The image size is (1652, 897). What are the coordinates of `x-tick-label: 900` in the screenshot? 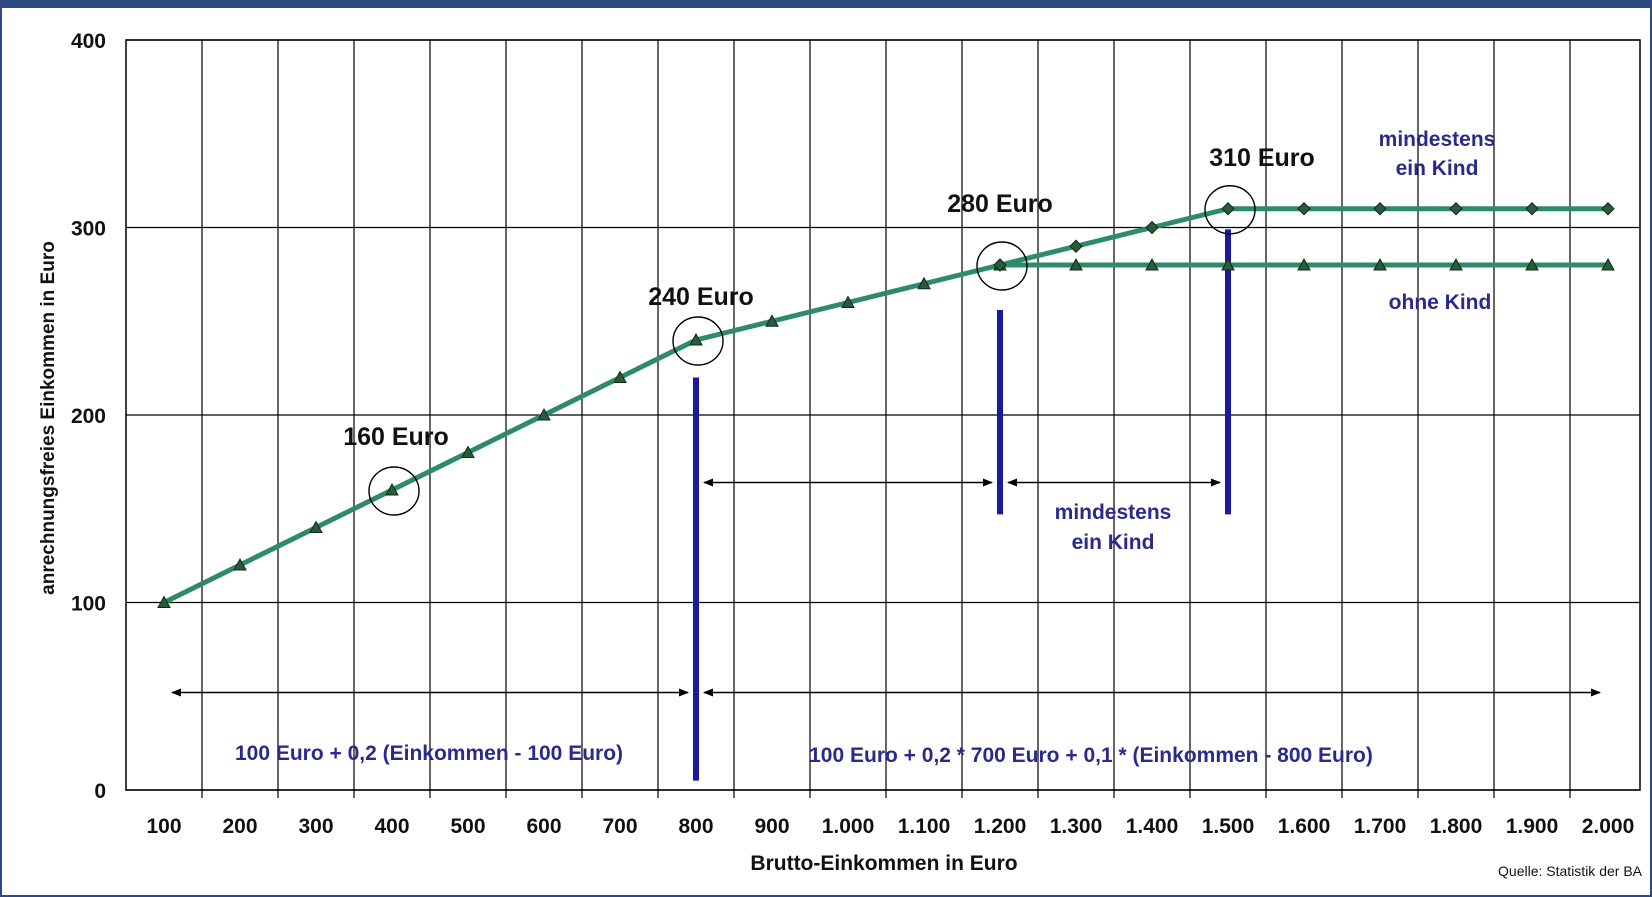 It's located at (771, 826).